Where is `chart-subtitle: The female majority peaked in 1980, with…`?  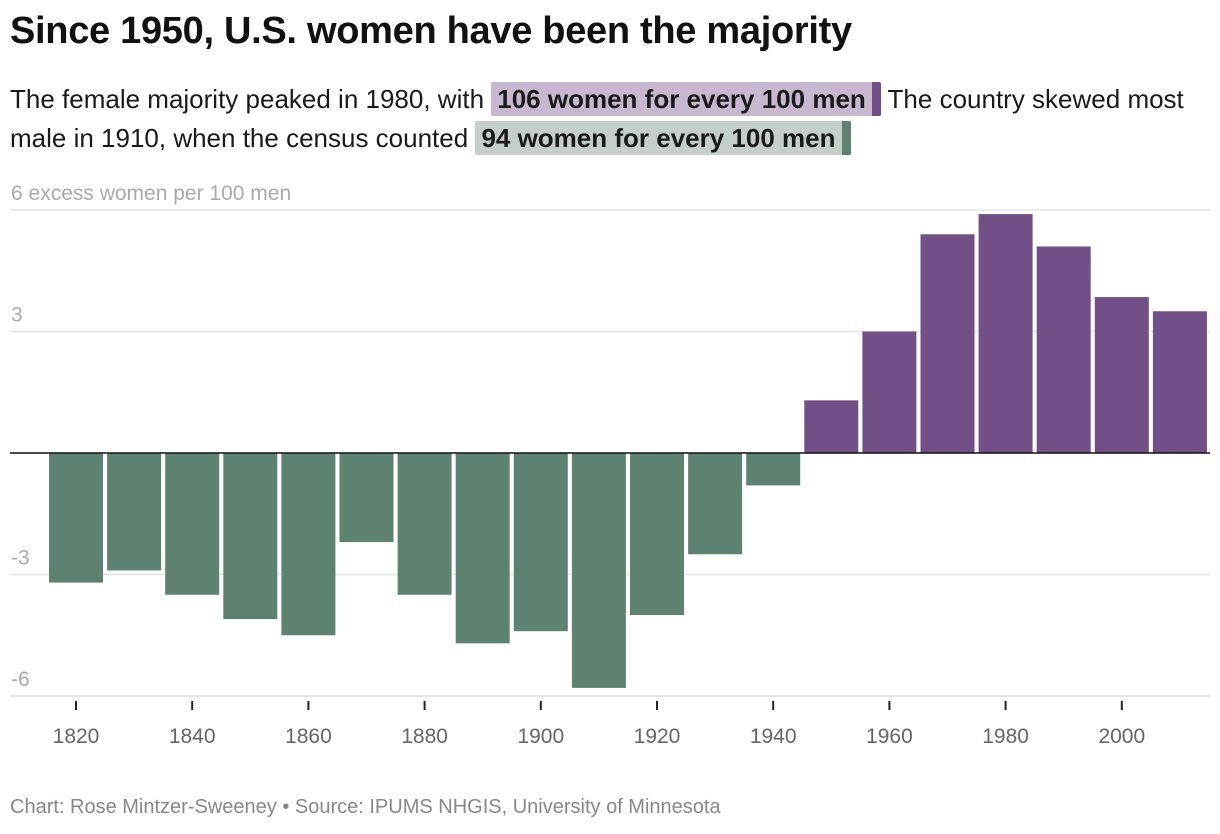 chart-subtitle: The female majority peaked in 1980, with… is located at coordinates (610, 119).